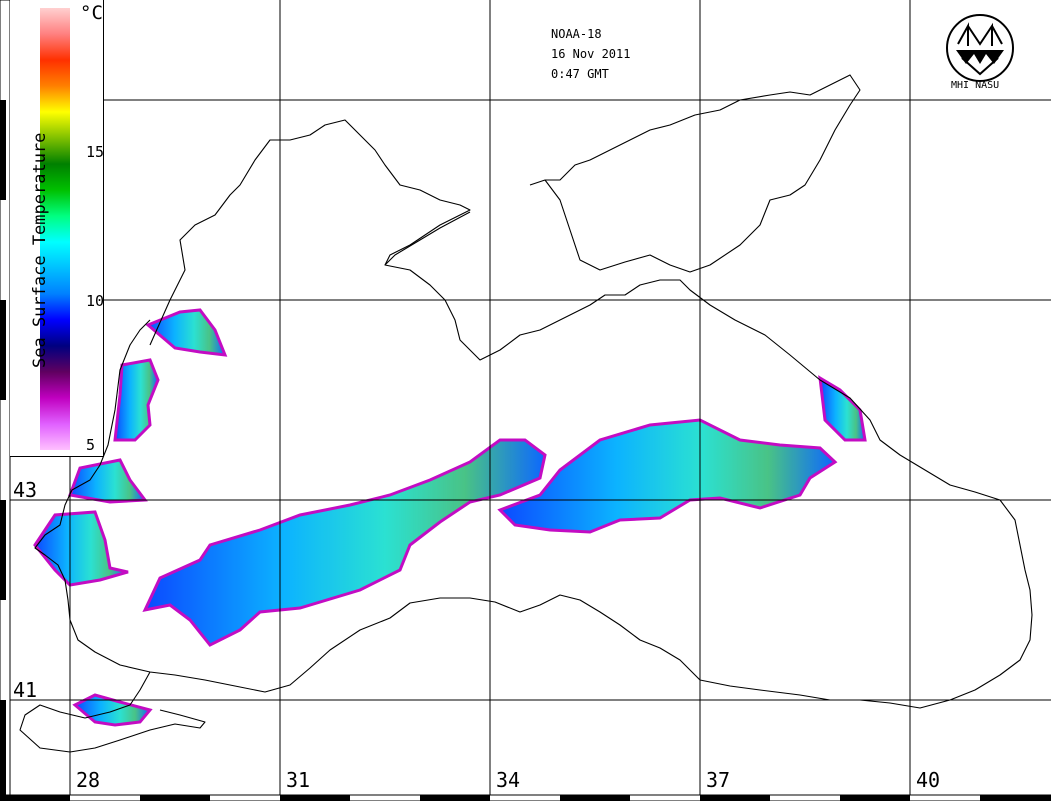 The width and height of the screenshot is (1051, 801). Describe the element at coordinates (81, 548) in the screenshot. I see `sst-patch-bulgaria` at that location.